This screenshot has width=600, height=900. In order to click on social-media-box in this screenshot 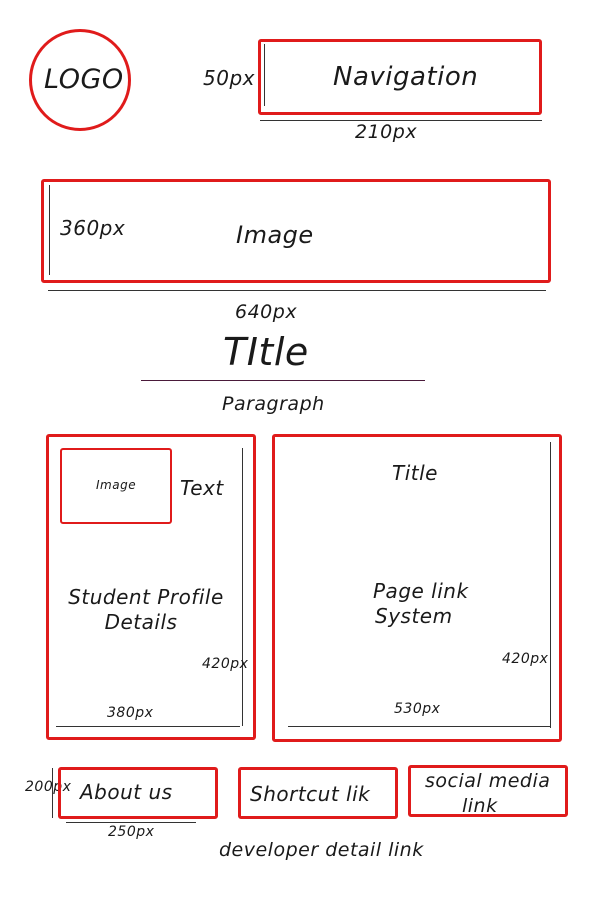, I will do `click(488, 791)`.